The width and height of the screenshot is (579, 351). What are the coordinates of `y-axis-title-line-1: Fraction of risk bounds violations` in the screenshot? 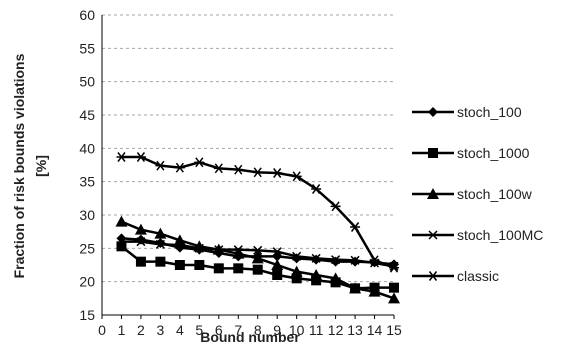 It's located at (19, 165).